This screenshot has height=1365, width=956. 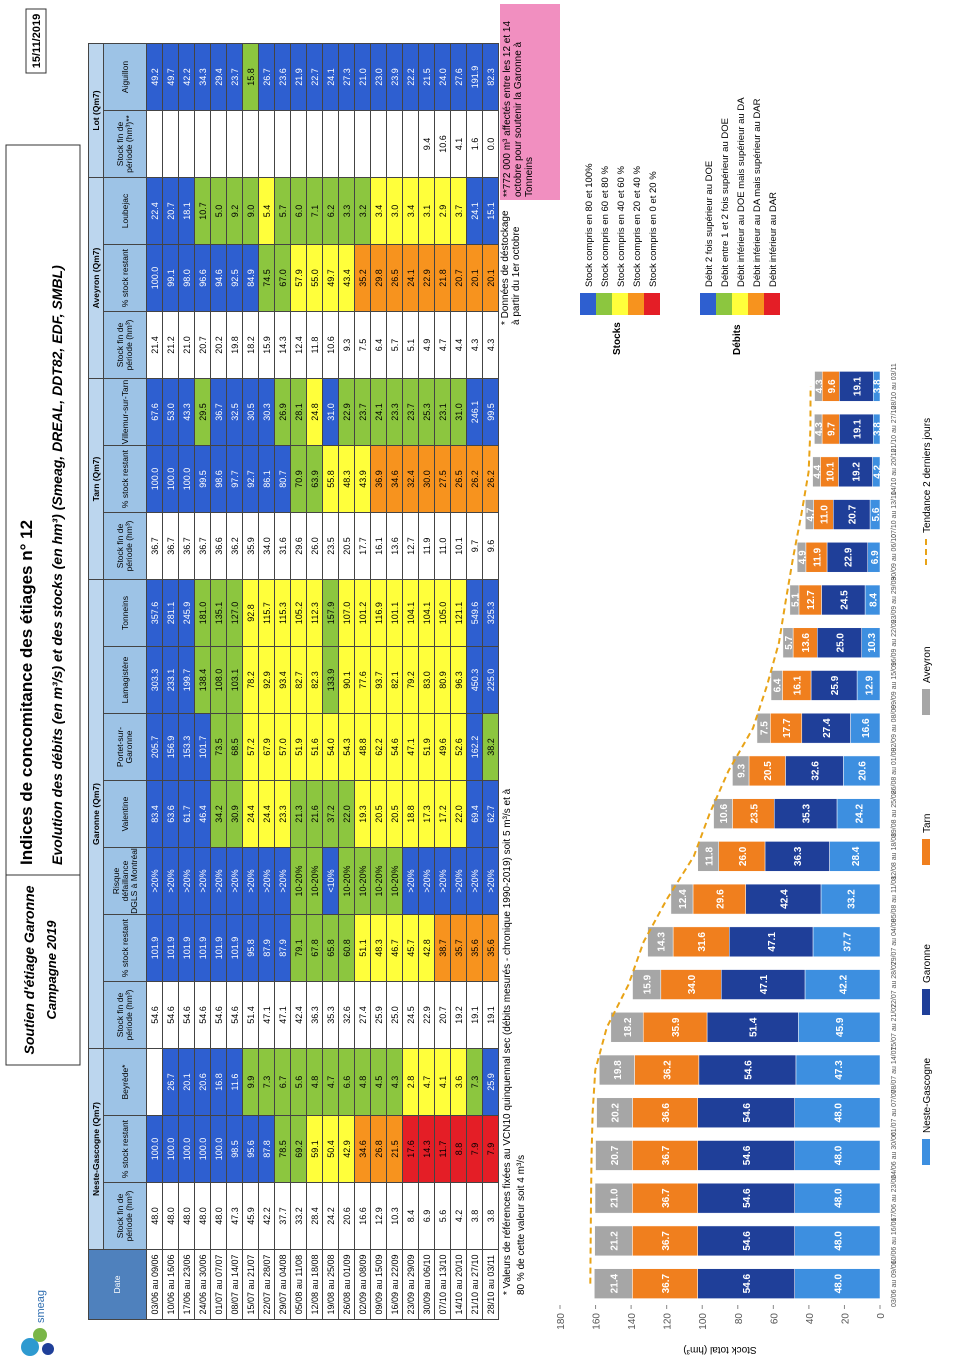 I want to click on cell: 97.7, so click(x=234, y=479).